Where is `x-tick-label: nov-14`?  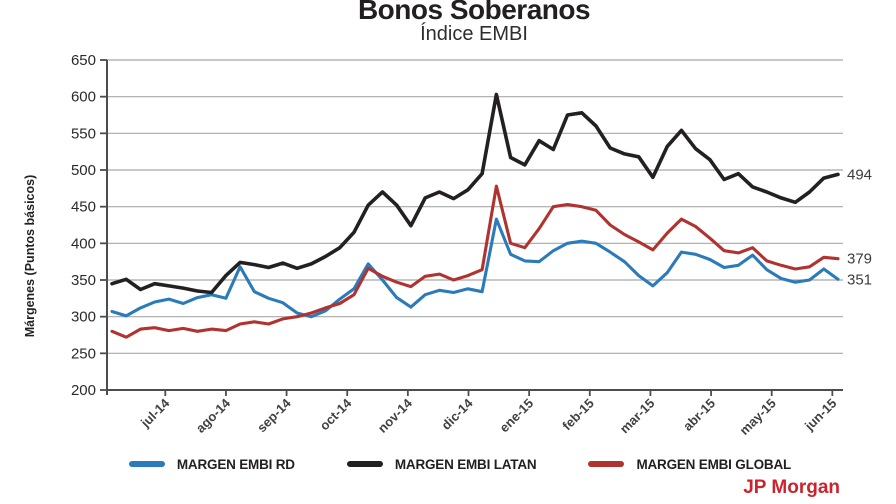 x-tick-label: nov-14 is located at coordinates (395, 415).